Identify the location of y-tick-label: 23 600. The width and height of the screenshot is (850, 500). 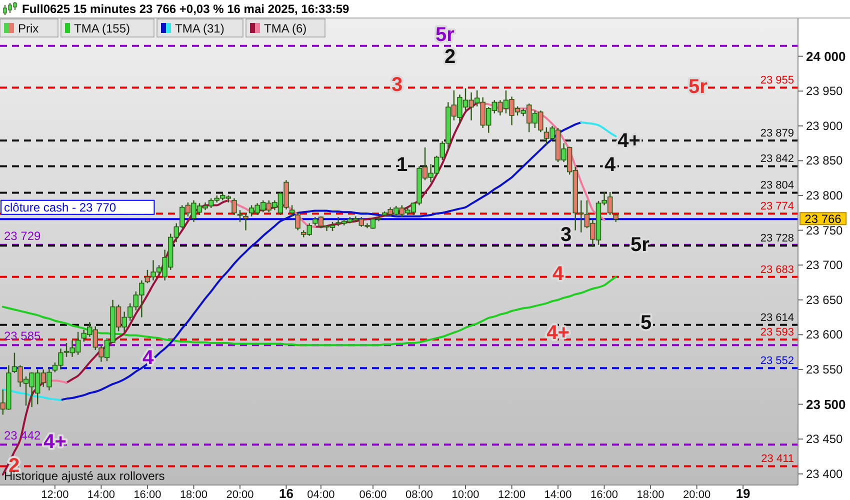
(825, 335).